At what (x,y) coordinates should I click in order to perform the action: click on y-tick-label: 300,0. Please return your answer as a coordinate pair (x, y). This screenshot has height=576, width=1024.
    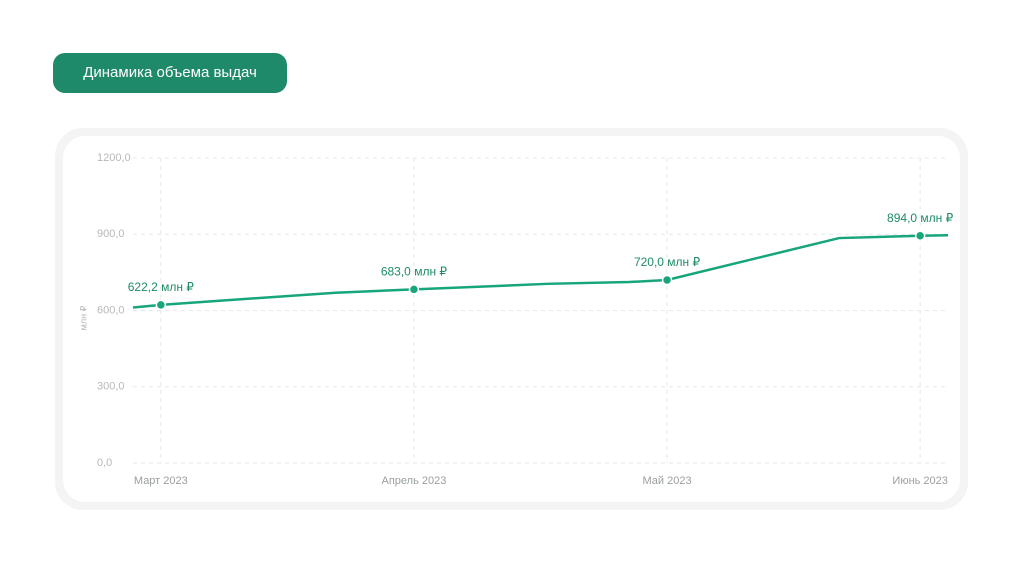
    Looking at the image, I should click on (111, 387).